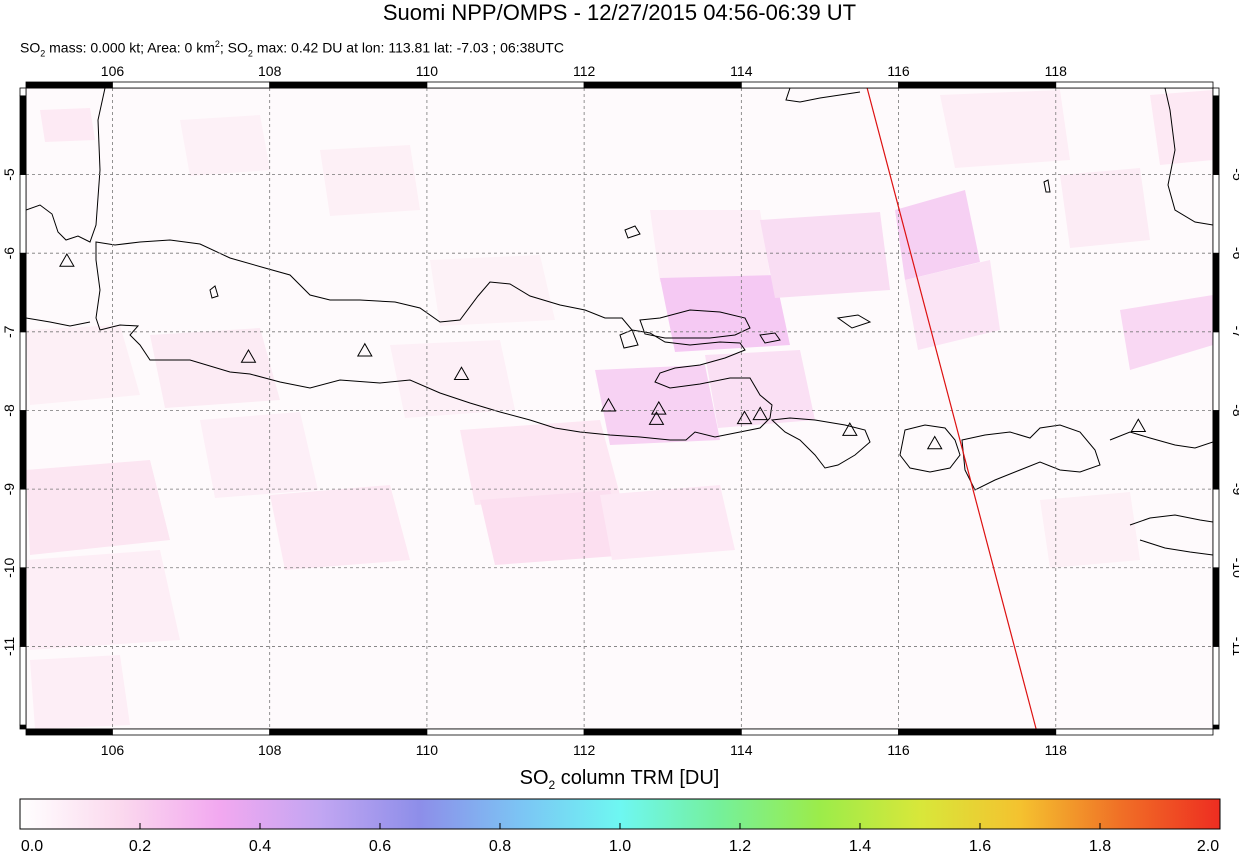 The image size is (1239, 855). Describe the element at coordinates (500, 846) in the screenshot. I see `colorbar-tick-label: 0.8` at that location.